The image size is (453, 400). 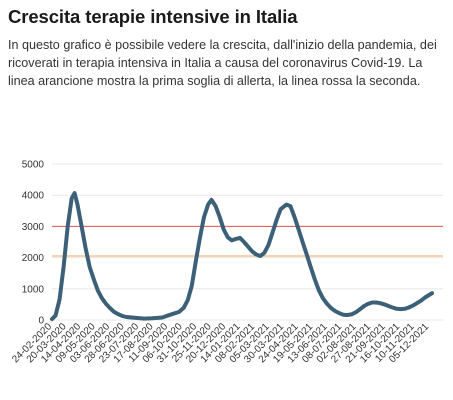 I want to click on y-tick-label: 0, so click(x=41, y=321).